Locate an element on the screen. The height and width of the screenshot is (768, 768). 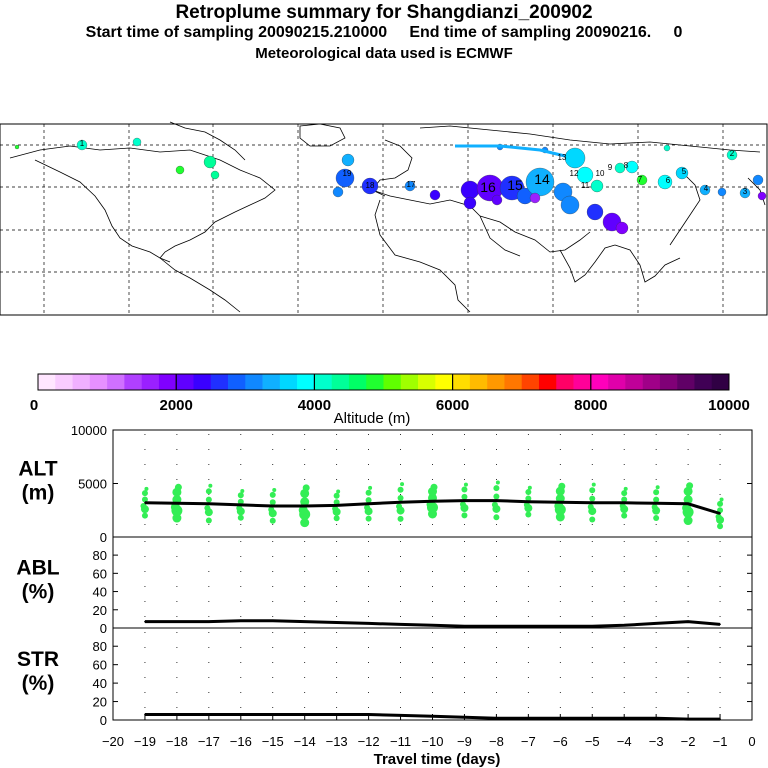
colorbar-tick-label: 6000 is located at coordinates (452, 405).